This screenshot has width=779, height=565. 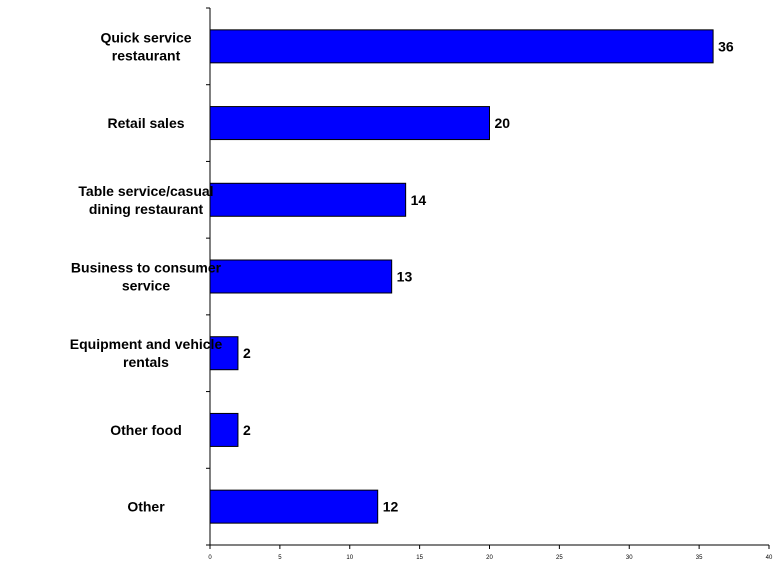 I want to click on x-tick-label: 30, so click(x=629, y=558).